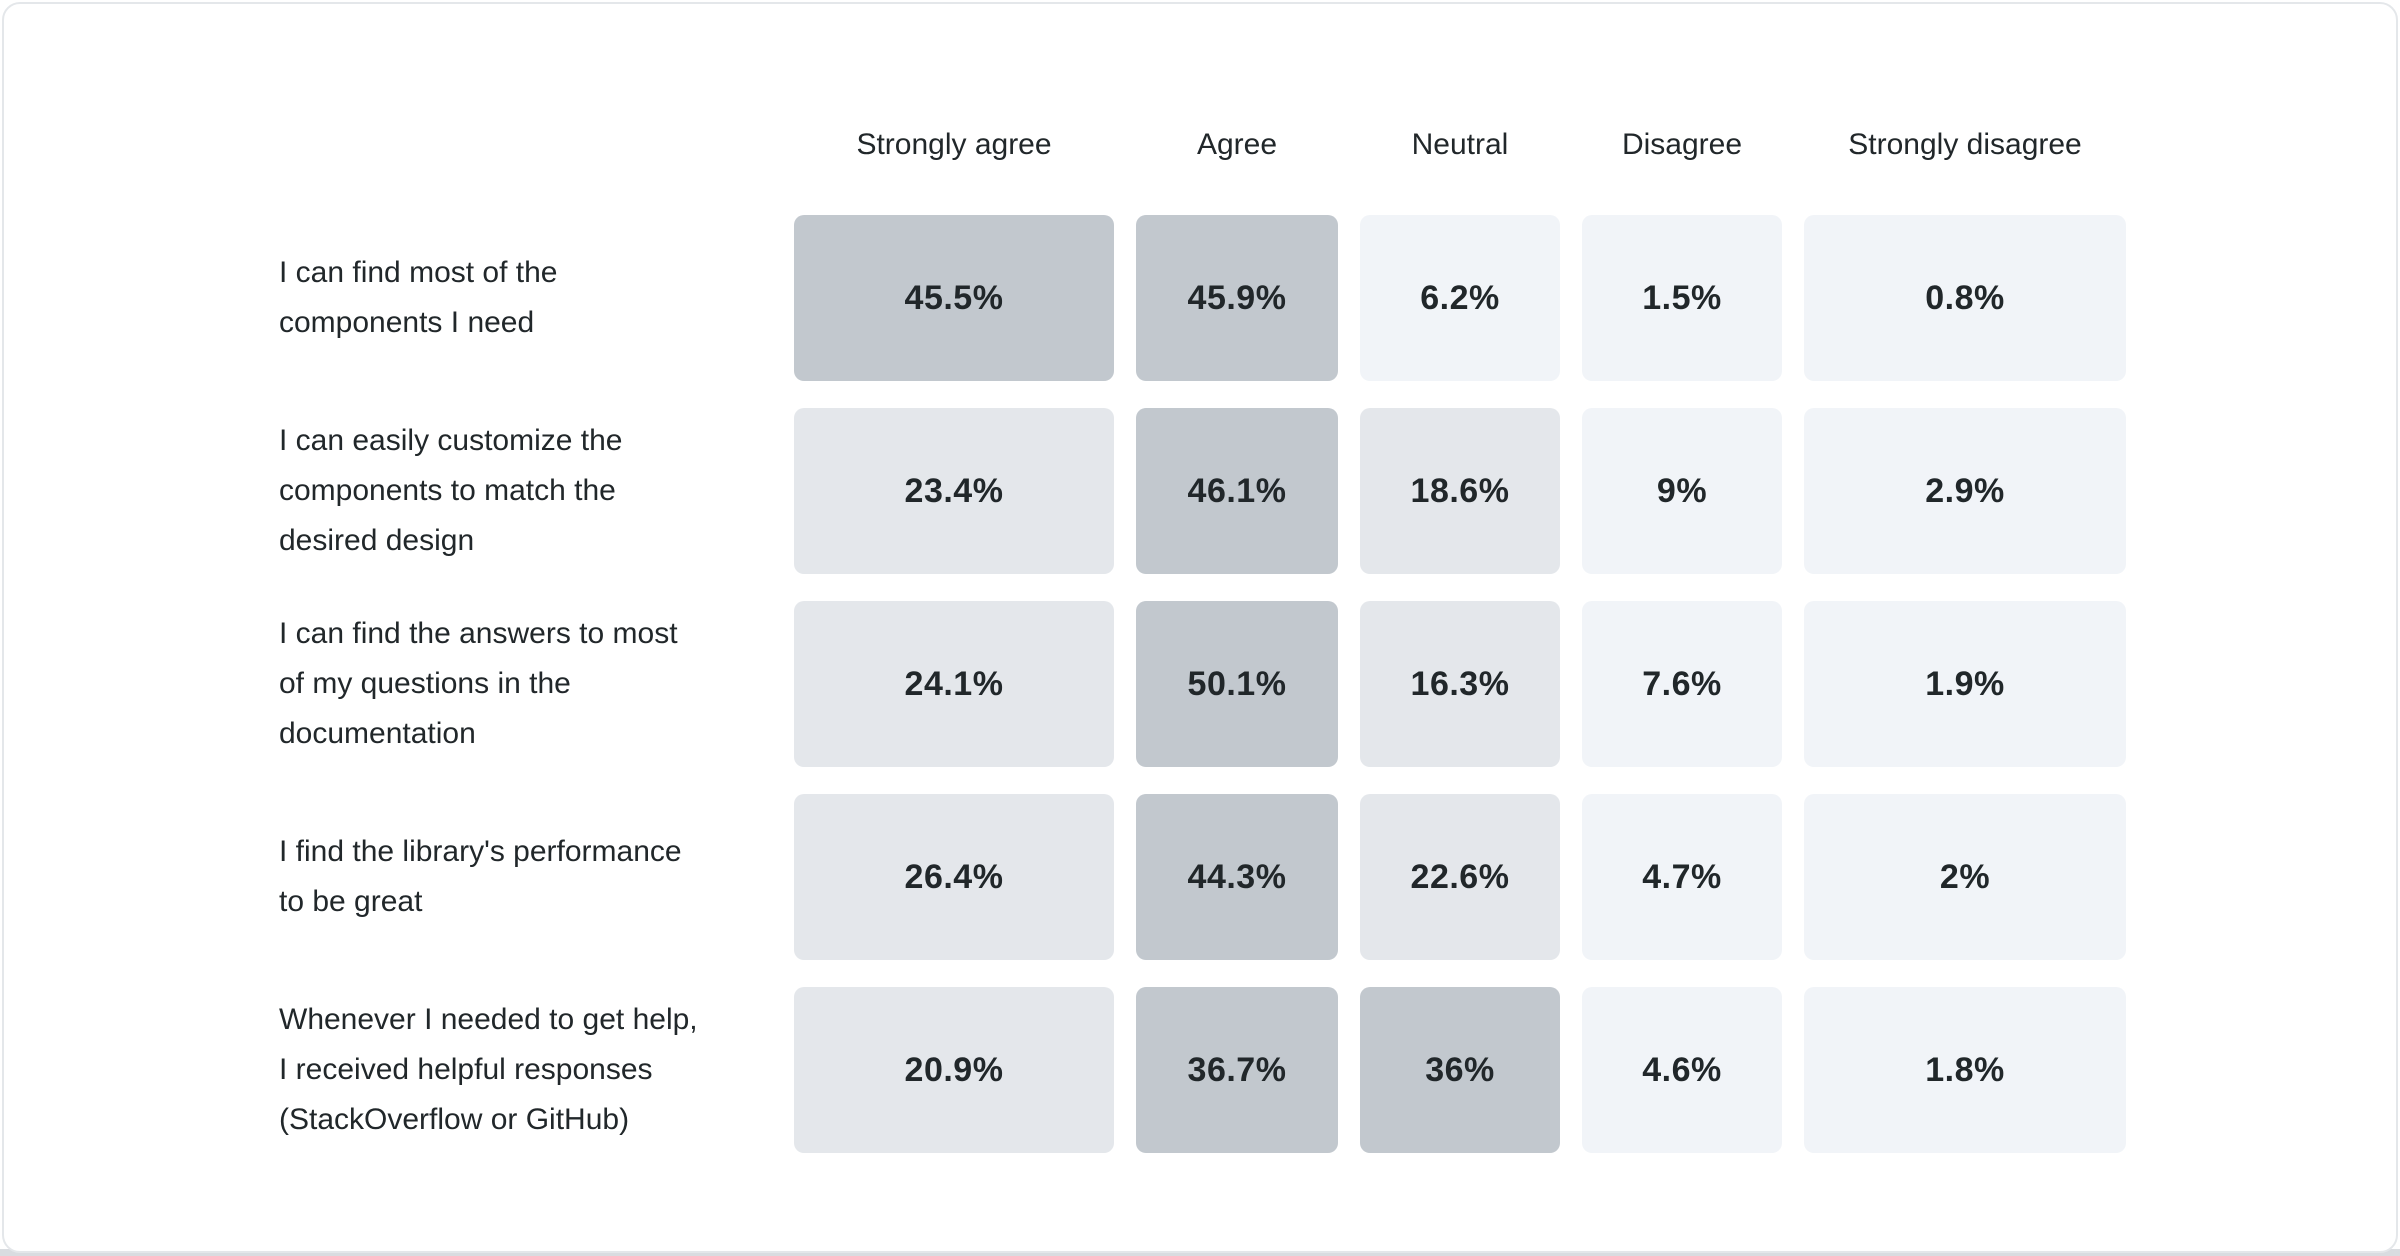  Describe the element at coordinates (351, 901) in the screenshot. I see `row-label-line: to be great` at that location.